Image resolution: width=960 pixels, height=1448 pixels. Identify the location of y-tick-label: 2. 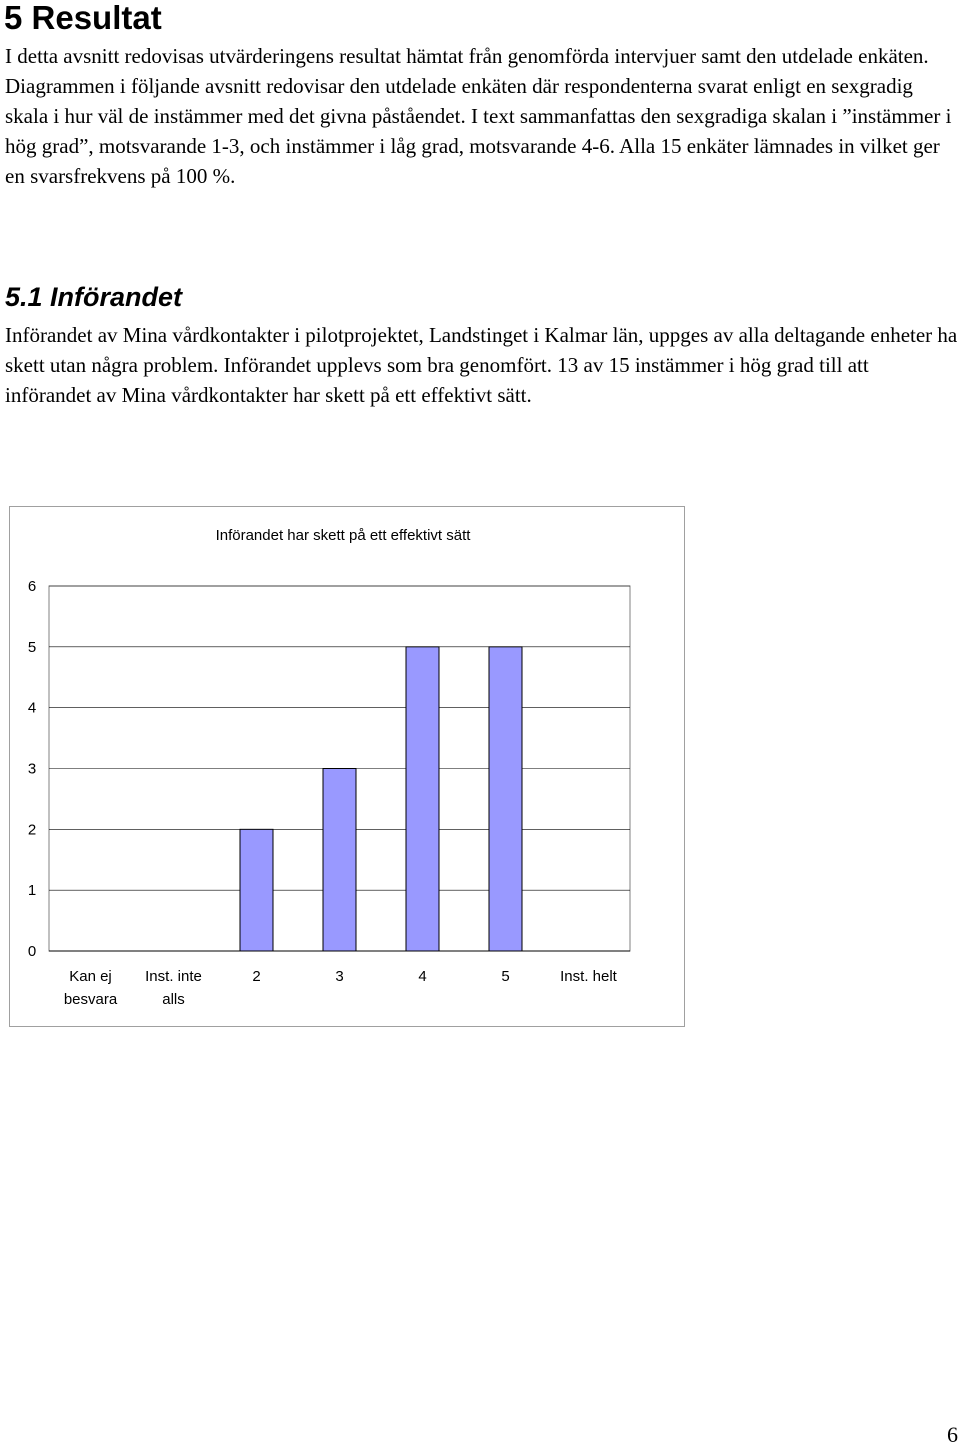
(32, 829).